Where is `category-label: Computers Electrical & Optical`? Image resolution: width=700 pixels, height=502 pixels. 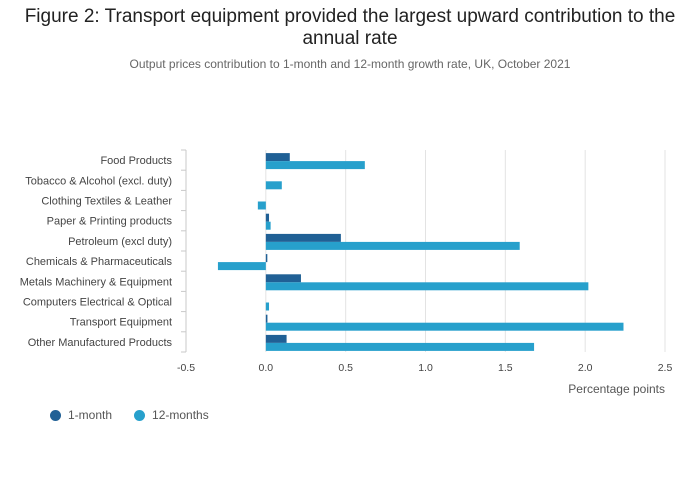
category-label: Computers Electrical & Optical is located at coordinates (97, 303).